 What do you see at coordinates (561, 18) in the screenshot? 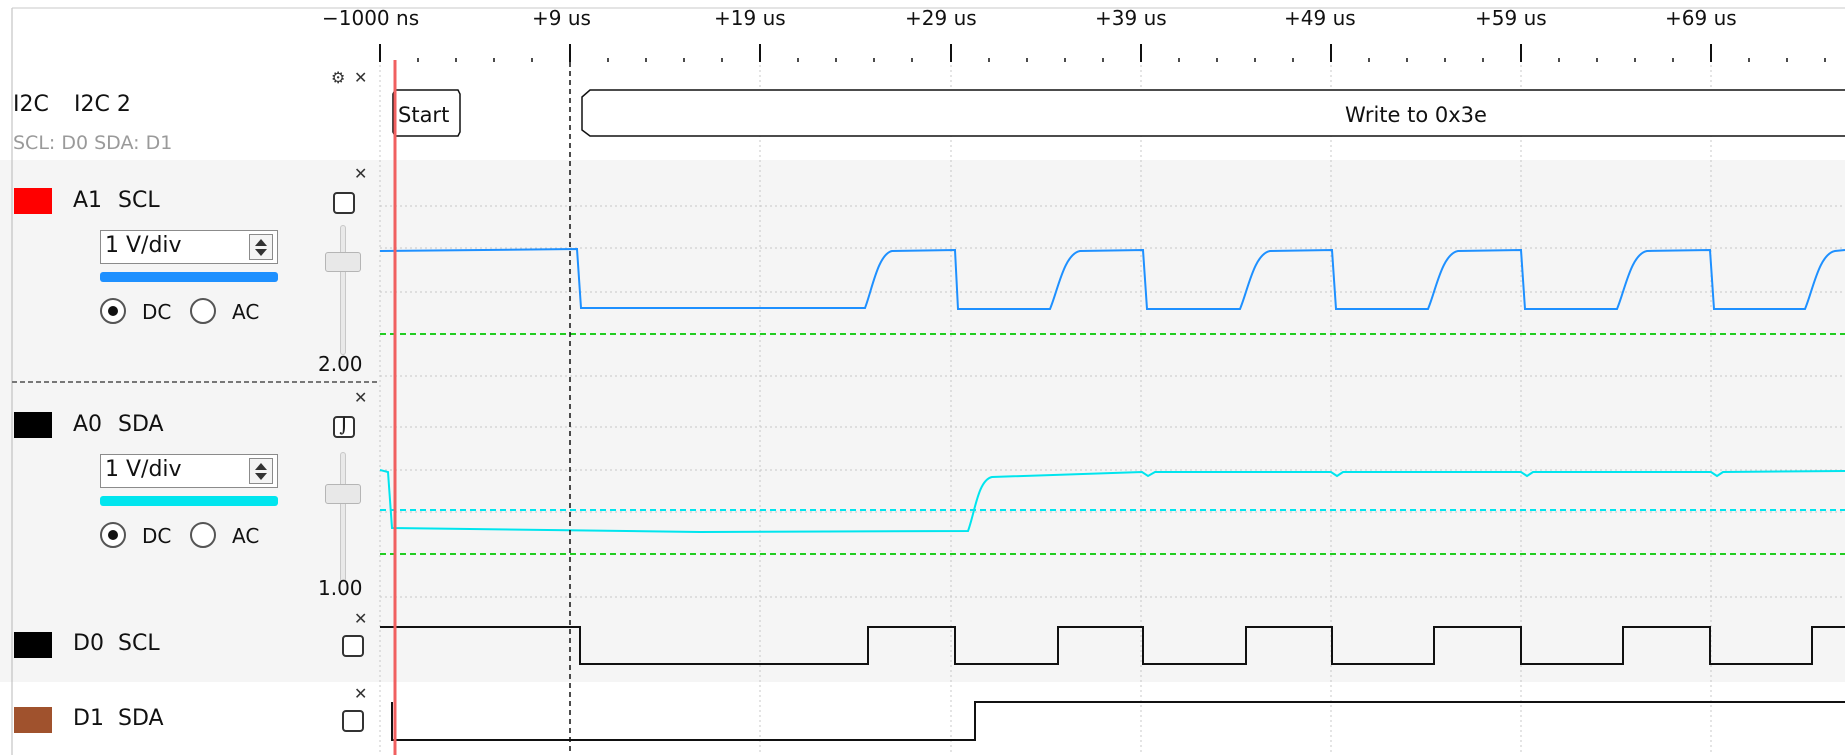
I see `tick-label: +9 us` at bounding box center [561, 18].